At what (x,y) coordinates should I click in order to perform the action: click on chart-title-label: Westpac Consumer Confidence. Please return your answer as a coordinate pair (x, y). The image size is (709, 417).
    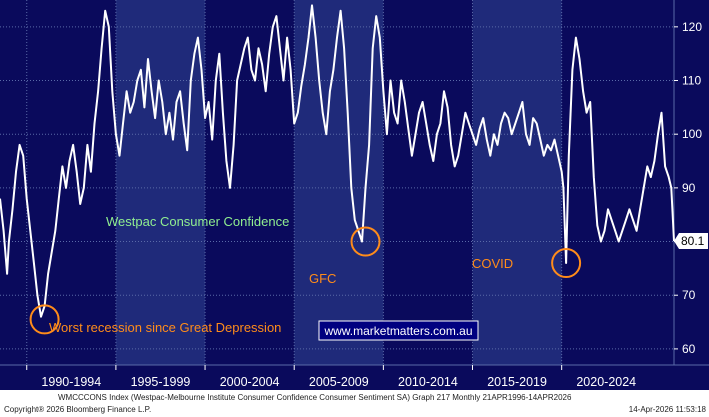
    Looking at the image, I should click on (197, 221).